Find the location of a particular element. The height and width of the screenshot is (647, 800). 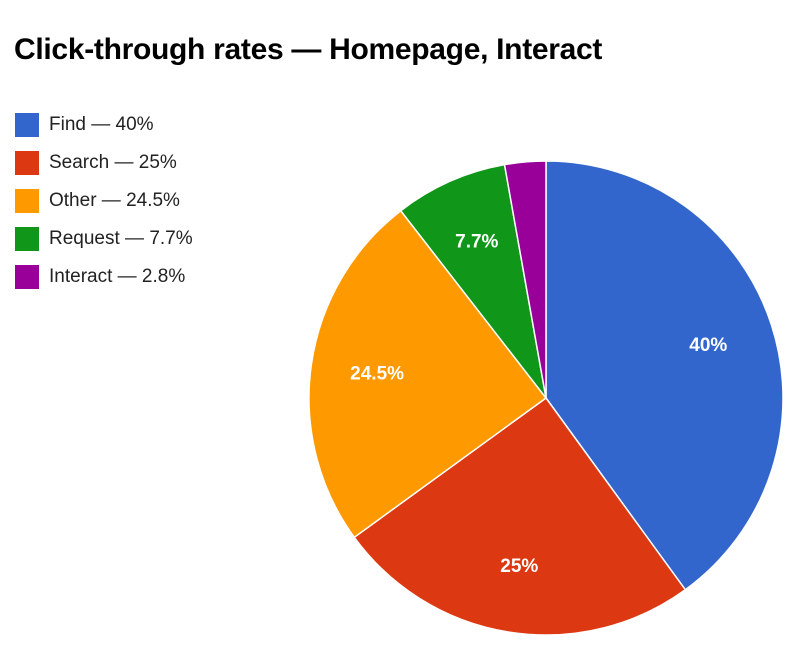

pie-slice-request is located at coordinates (473, 281).